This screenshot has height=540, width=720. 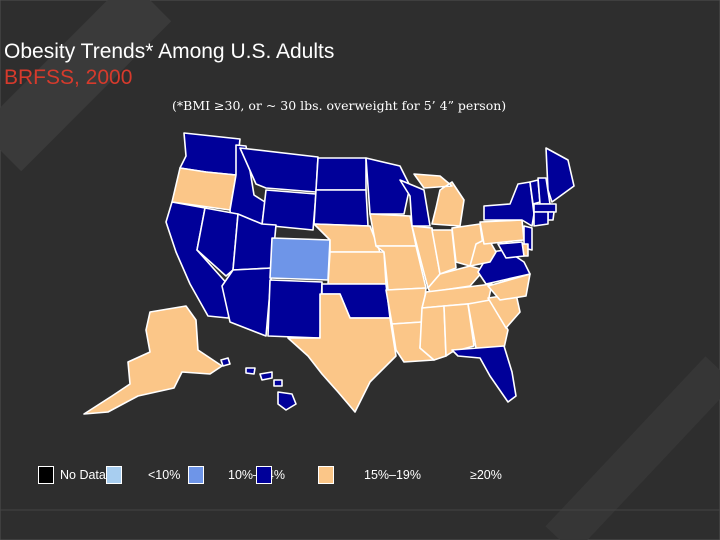 What do you see at coordinates (164, 475) in the screenshot?
I see `legend-label-lt10: <10%` at bounding box center [164, 475].